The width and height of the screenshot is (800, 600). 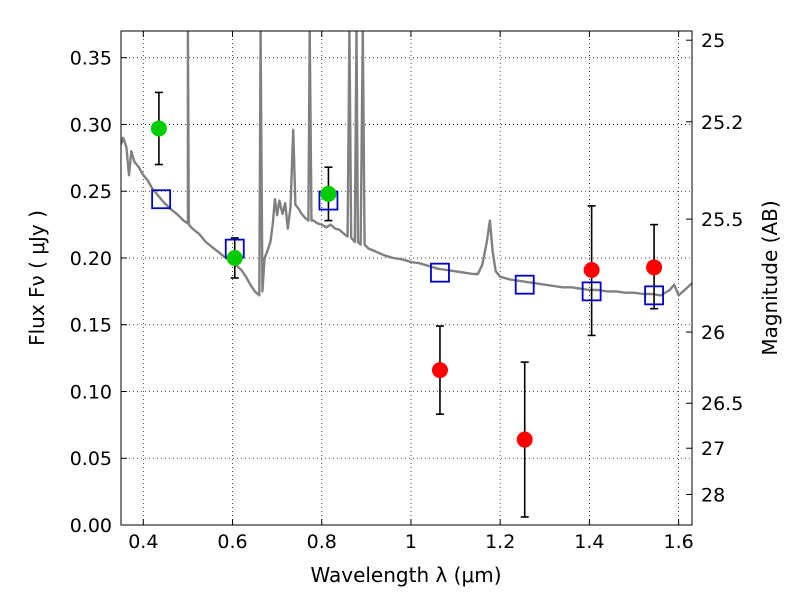 What do you see at coordinates (91, 459) in the screenshot?
I see `y-tick-label: 0.05` at bounding box center [91, 459].